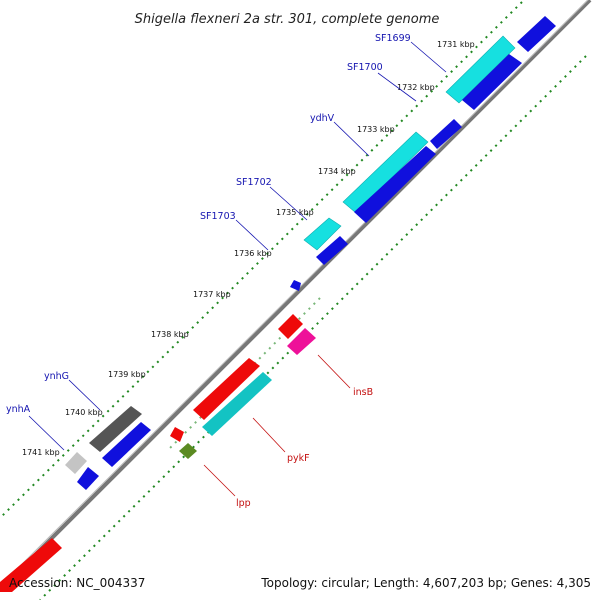 The image size is (600, 600). What do you see at coordinates (295, 285) in the screenshot?
I see `gene-small-blue` at bounding box center [295, 285].